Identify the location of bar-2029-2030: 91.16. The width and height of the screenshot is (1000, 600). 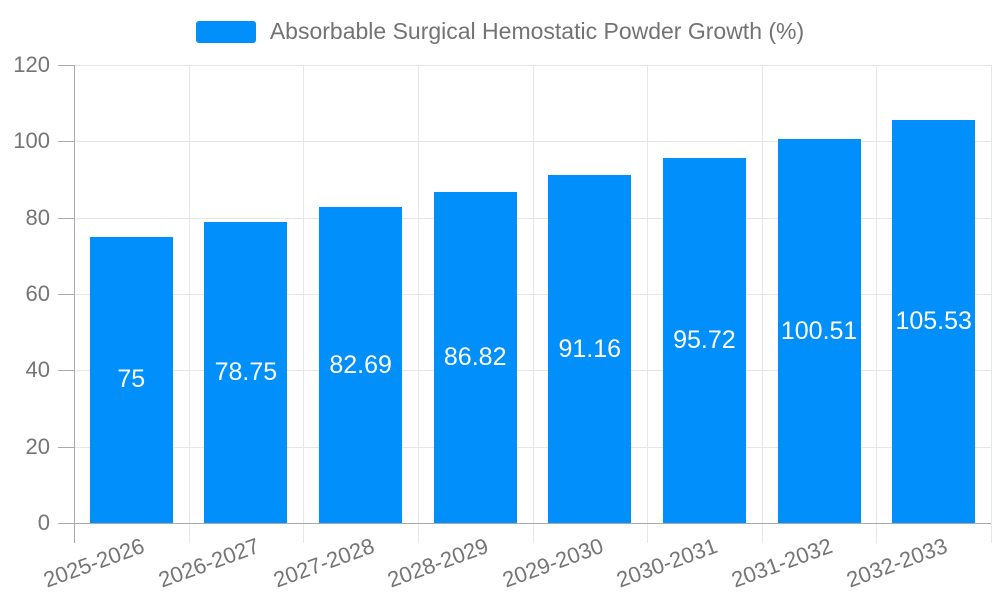
(590, 349).